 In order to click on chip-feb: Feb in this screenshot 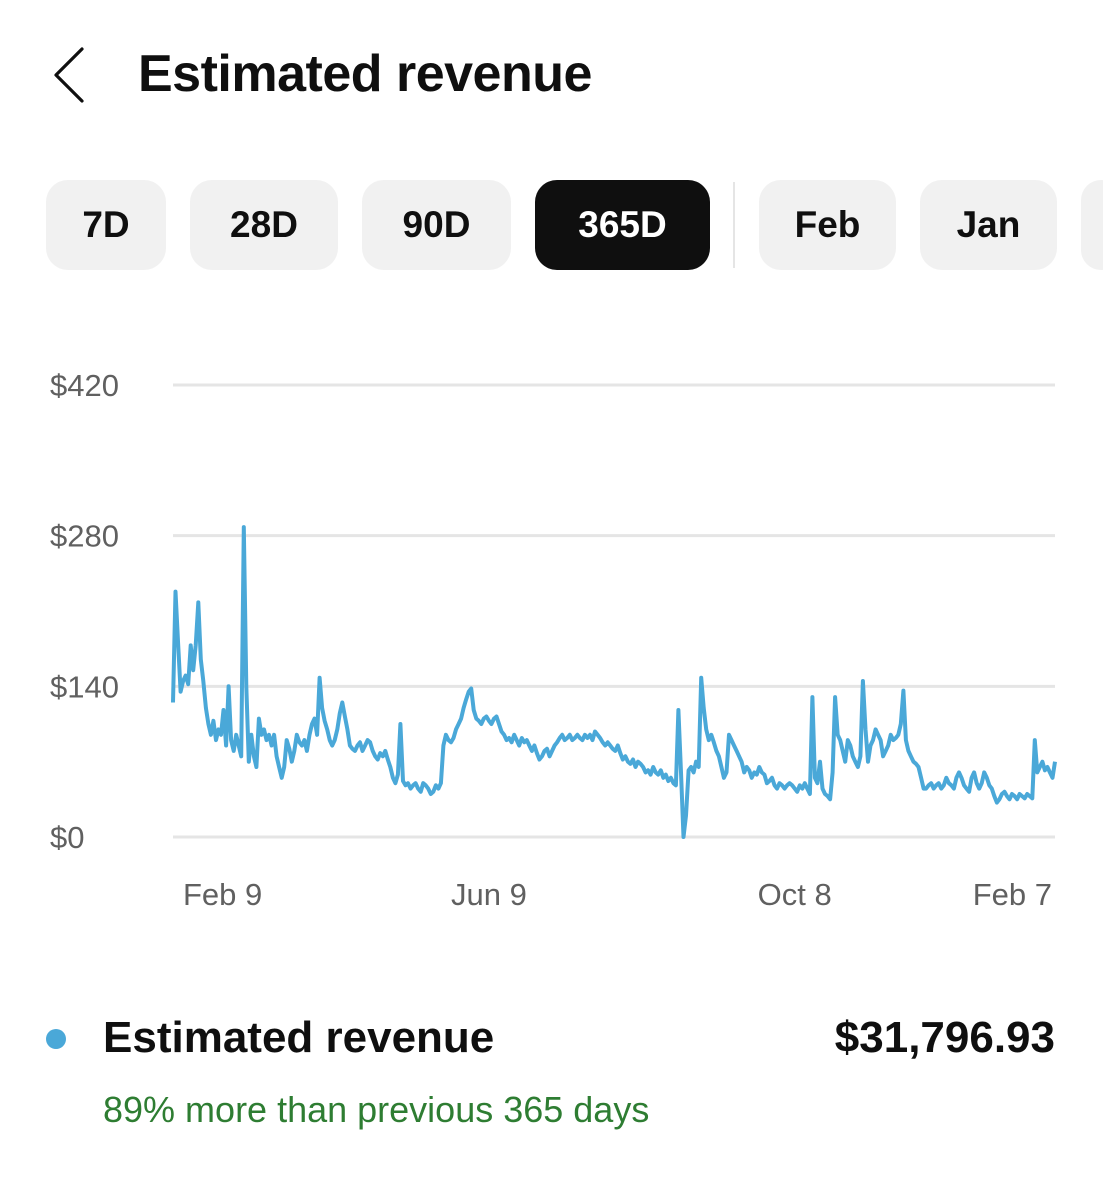, I will do `click(827, 225)`.